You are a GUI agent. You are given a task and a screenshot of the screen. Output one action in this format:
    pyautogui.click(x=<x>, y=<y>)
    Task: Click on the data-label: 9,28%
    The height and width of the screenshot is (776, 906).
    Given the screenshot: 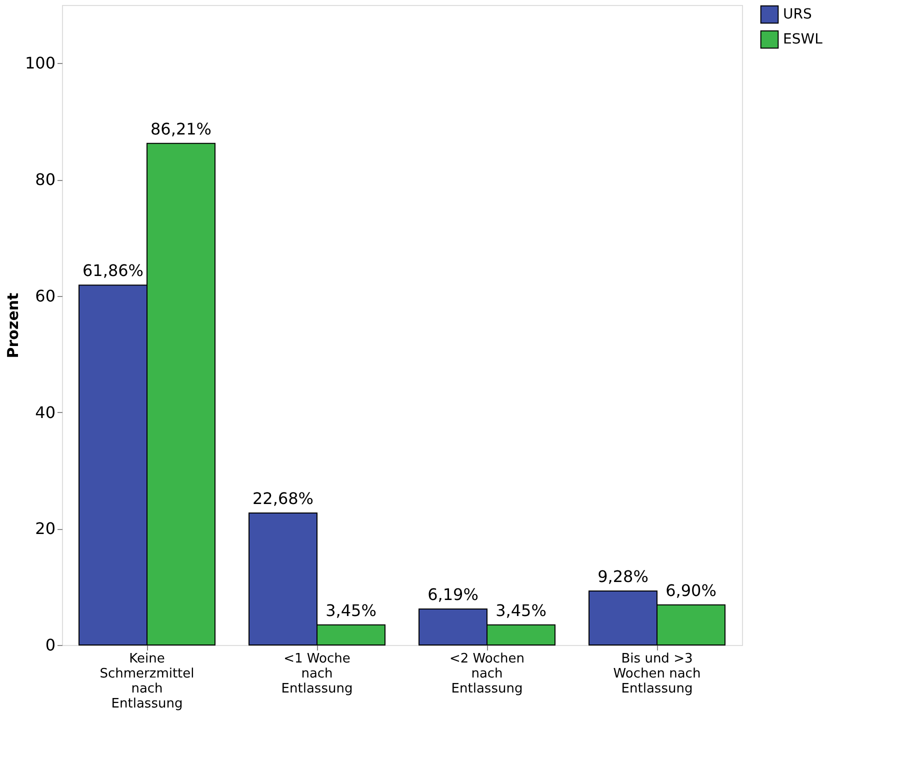 What is the action you would take?
    pyautogui.click(x=623, y=576)
    